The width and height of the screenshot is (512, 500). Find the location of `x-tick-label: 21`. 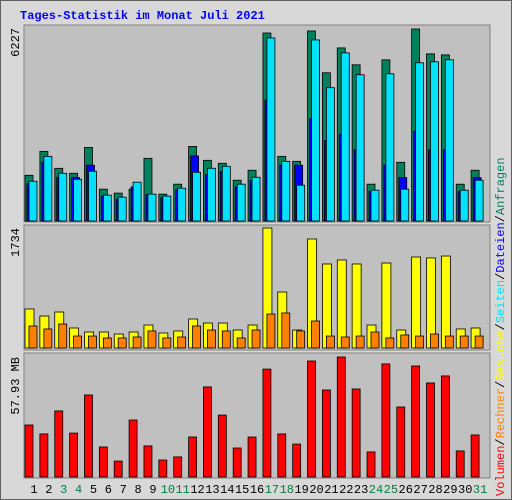

x-tick-label: 21 is located at coordinates (331, 490).